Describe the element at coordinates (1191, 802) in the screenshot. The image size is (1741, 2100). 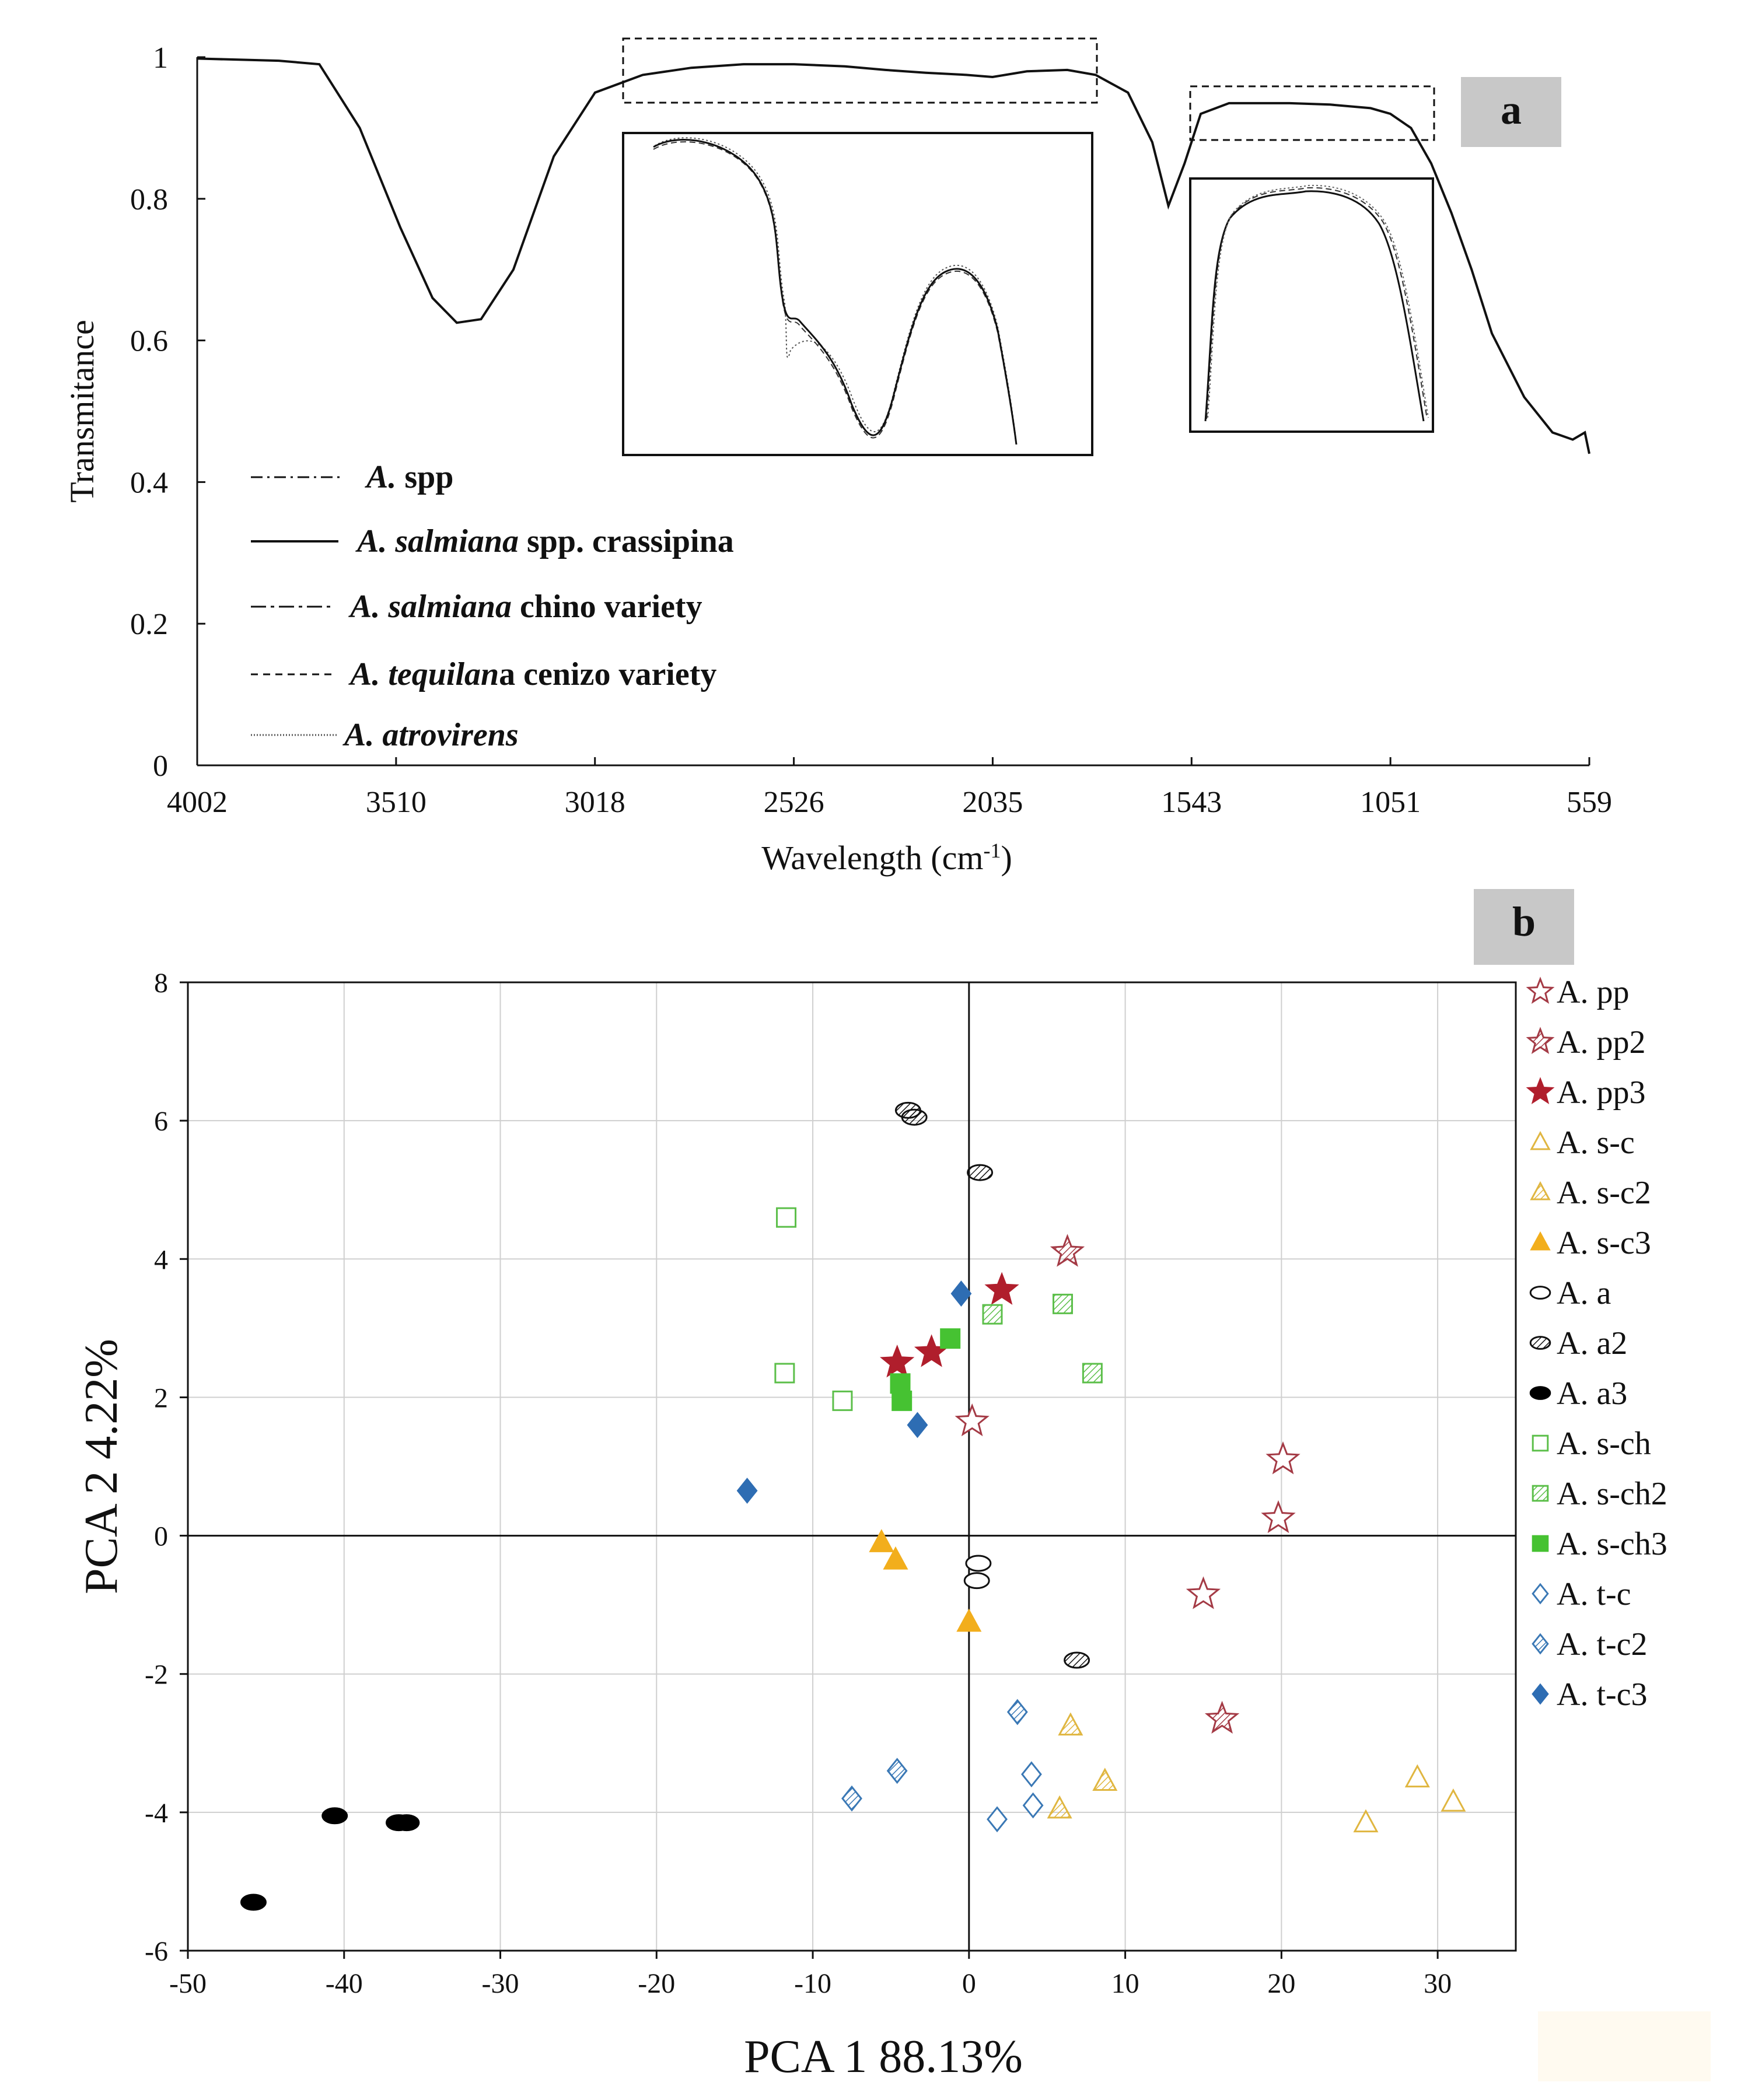
I see `panel-a-x-tick-label: 1543` at that location.